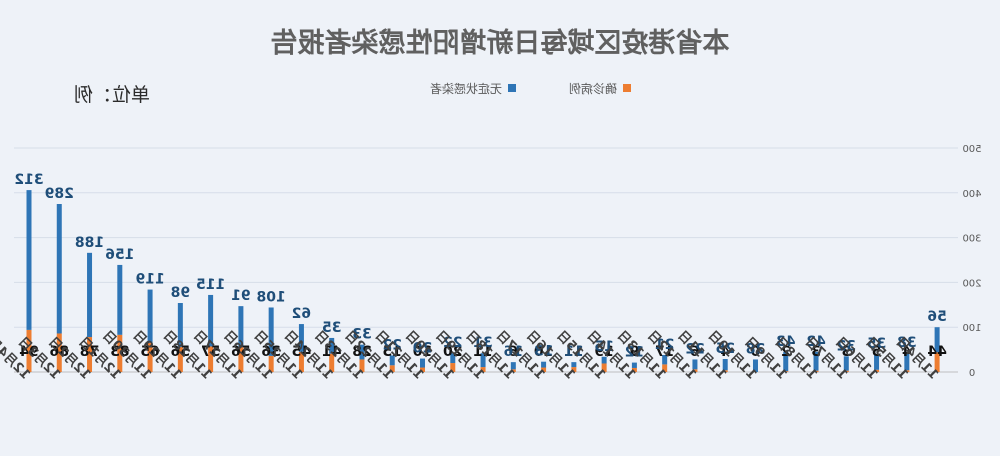 The image size is (1000, 456). Describe the element at coordinates (59, 194) in the screenshot. I see `data-label-asymptomatic: 289` at that location.